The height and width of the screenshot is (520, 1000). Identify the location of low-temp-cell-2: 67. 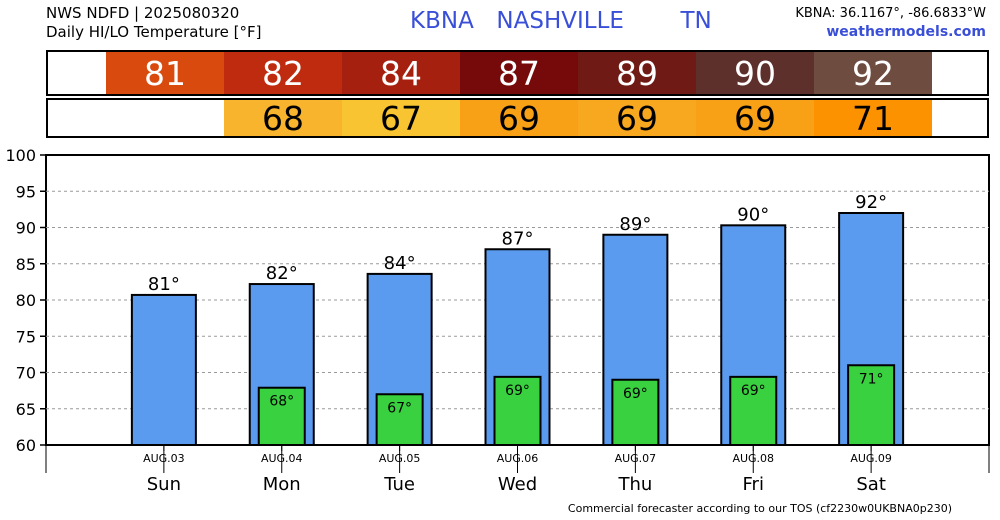
(401, 118).